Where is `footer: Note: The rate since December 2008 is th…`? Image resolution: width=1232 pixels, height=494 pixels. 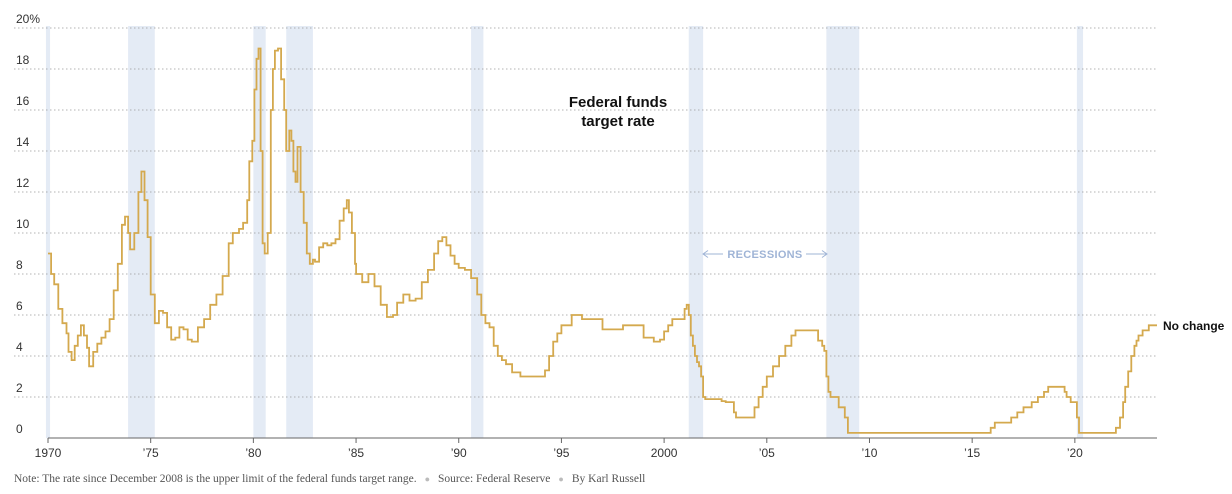 footer: Note: The rate since December 2008 is th… is located at coordinates (329, 479).